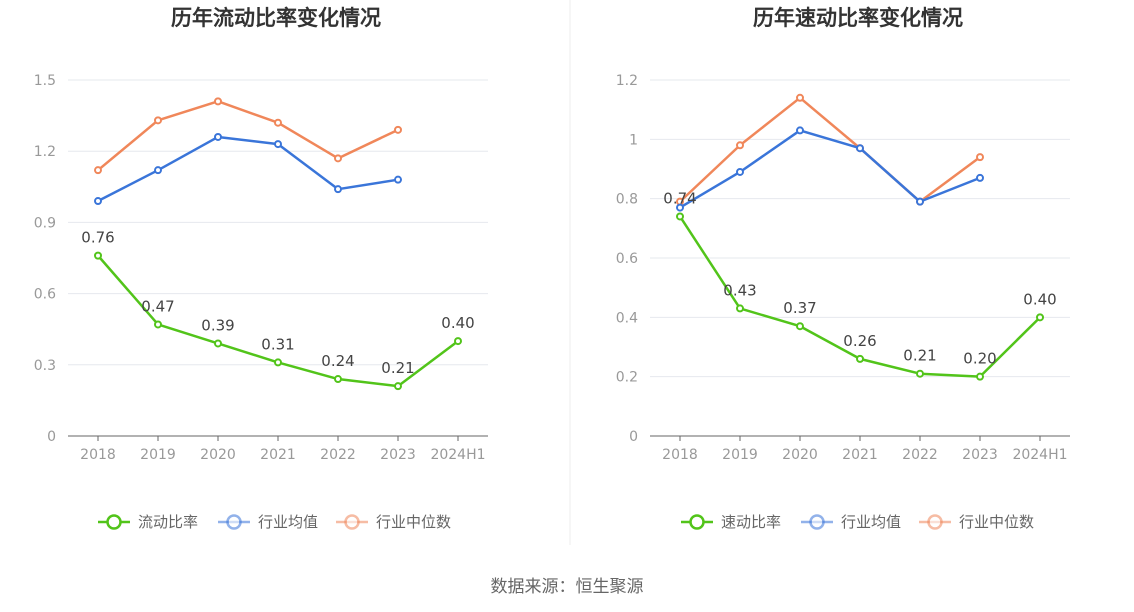 The width and height of the screenshot is (1134, 612). I want to click on data-label: 0.39, so click(217, 325).